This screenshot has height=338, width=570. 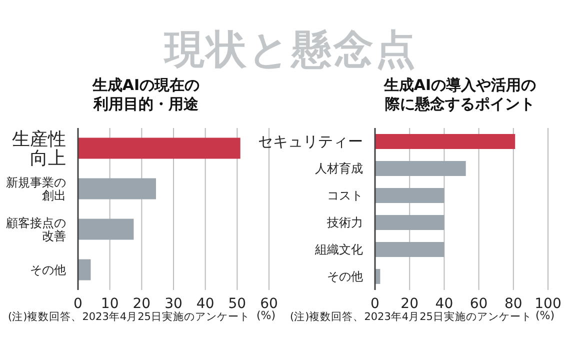 What do you see at coordinates (146, 95) in the screenshot?
I see `chart-subtitle: 生成AIの現在の利用目的・用途` at bounding box center [146, 95].